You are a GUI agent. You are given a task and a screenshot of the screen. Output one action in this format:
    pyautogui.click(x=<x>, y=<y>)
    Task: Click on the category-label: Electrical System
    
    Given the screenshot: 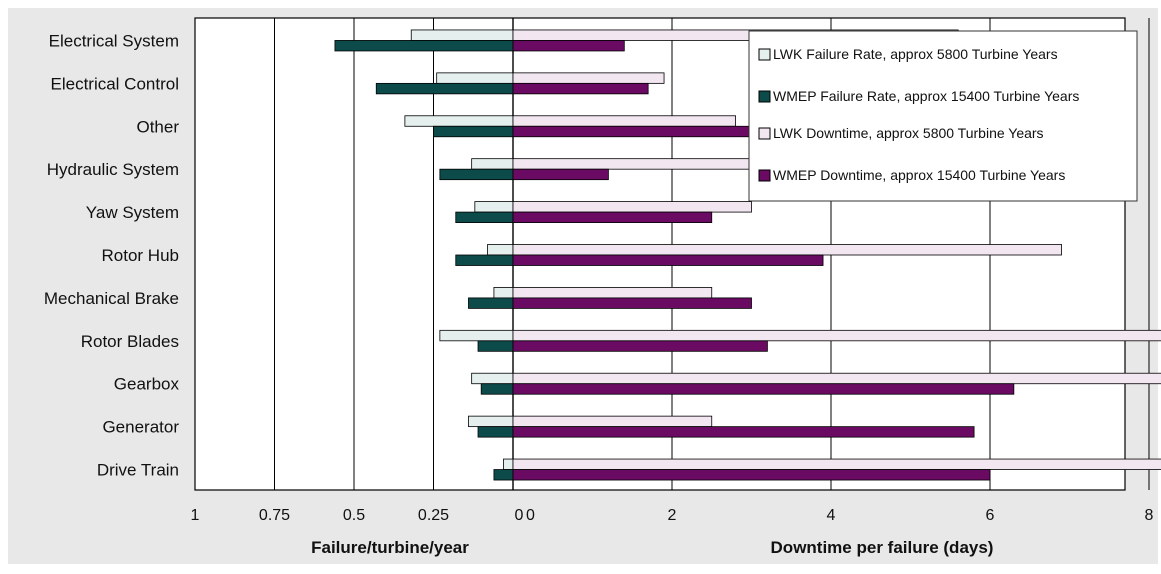 What is the action you would take?
    pyautogui.click(x=114, y=40)
    